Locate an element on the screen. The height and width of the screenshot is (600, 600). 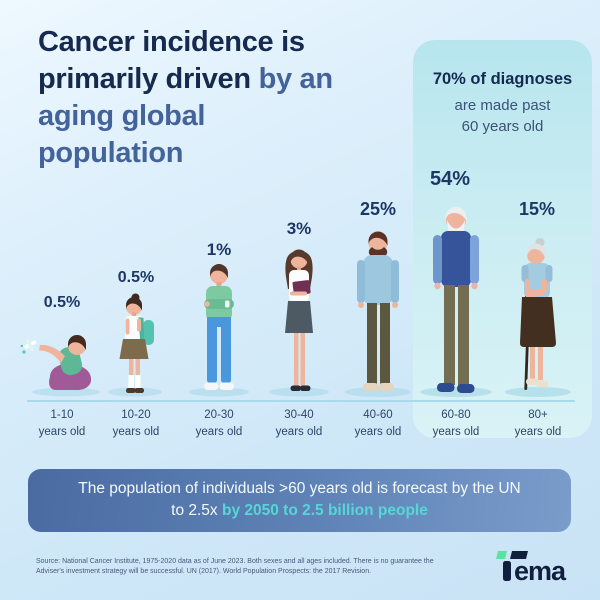
banner-line2-accent: by 2050 to 2.5 billion people is located at coordinates (324, 510).